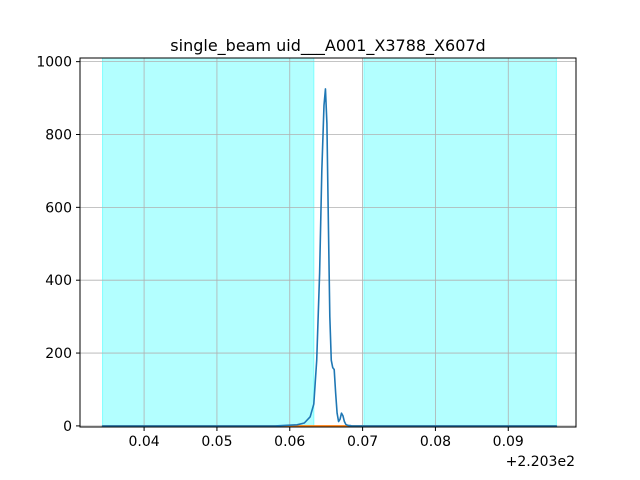 Image resolution: width=640 pixels, height=480 pixels. What do you see at coordinates (58, 354) in the screenshot?
I see `y-tick-label-1: 200` at bounding box center [58, 354].